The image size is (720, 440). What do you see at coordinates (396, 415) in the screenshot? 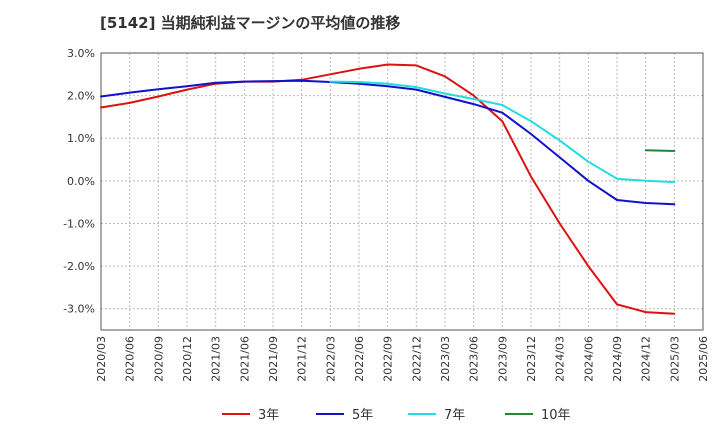
I see `legend: 3年 5年 7年 10年` at bounding box center [396, 415].